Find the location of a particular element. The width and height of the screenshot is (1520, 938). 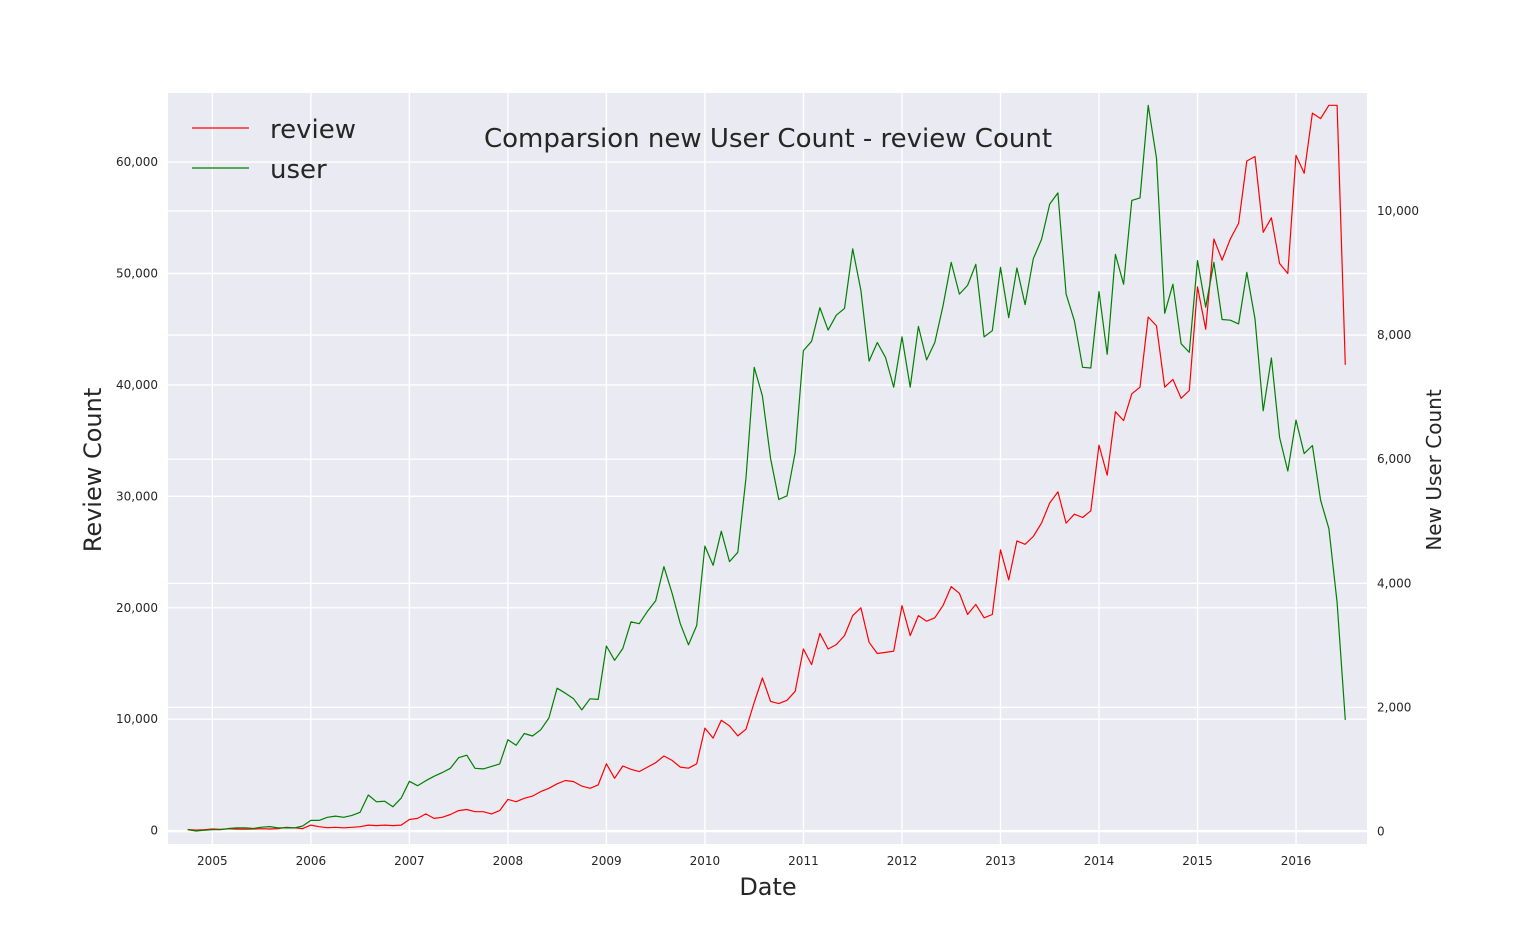

legend-label-review: review is located at coordinates (313, 130).